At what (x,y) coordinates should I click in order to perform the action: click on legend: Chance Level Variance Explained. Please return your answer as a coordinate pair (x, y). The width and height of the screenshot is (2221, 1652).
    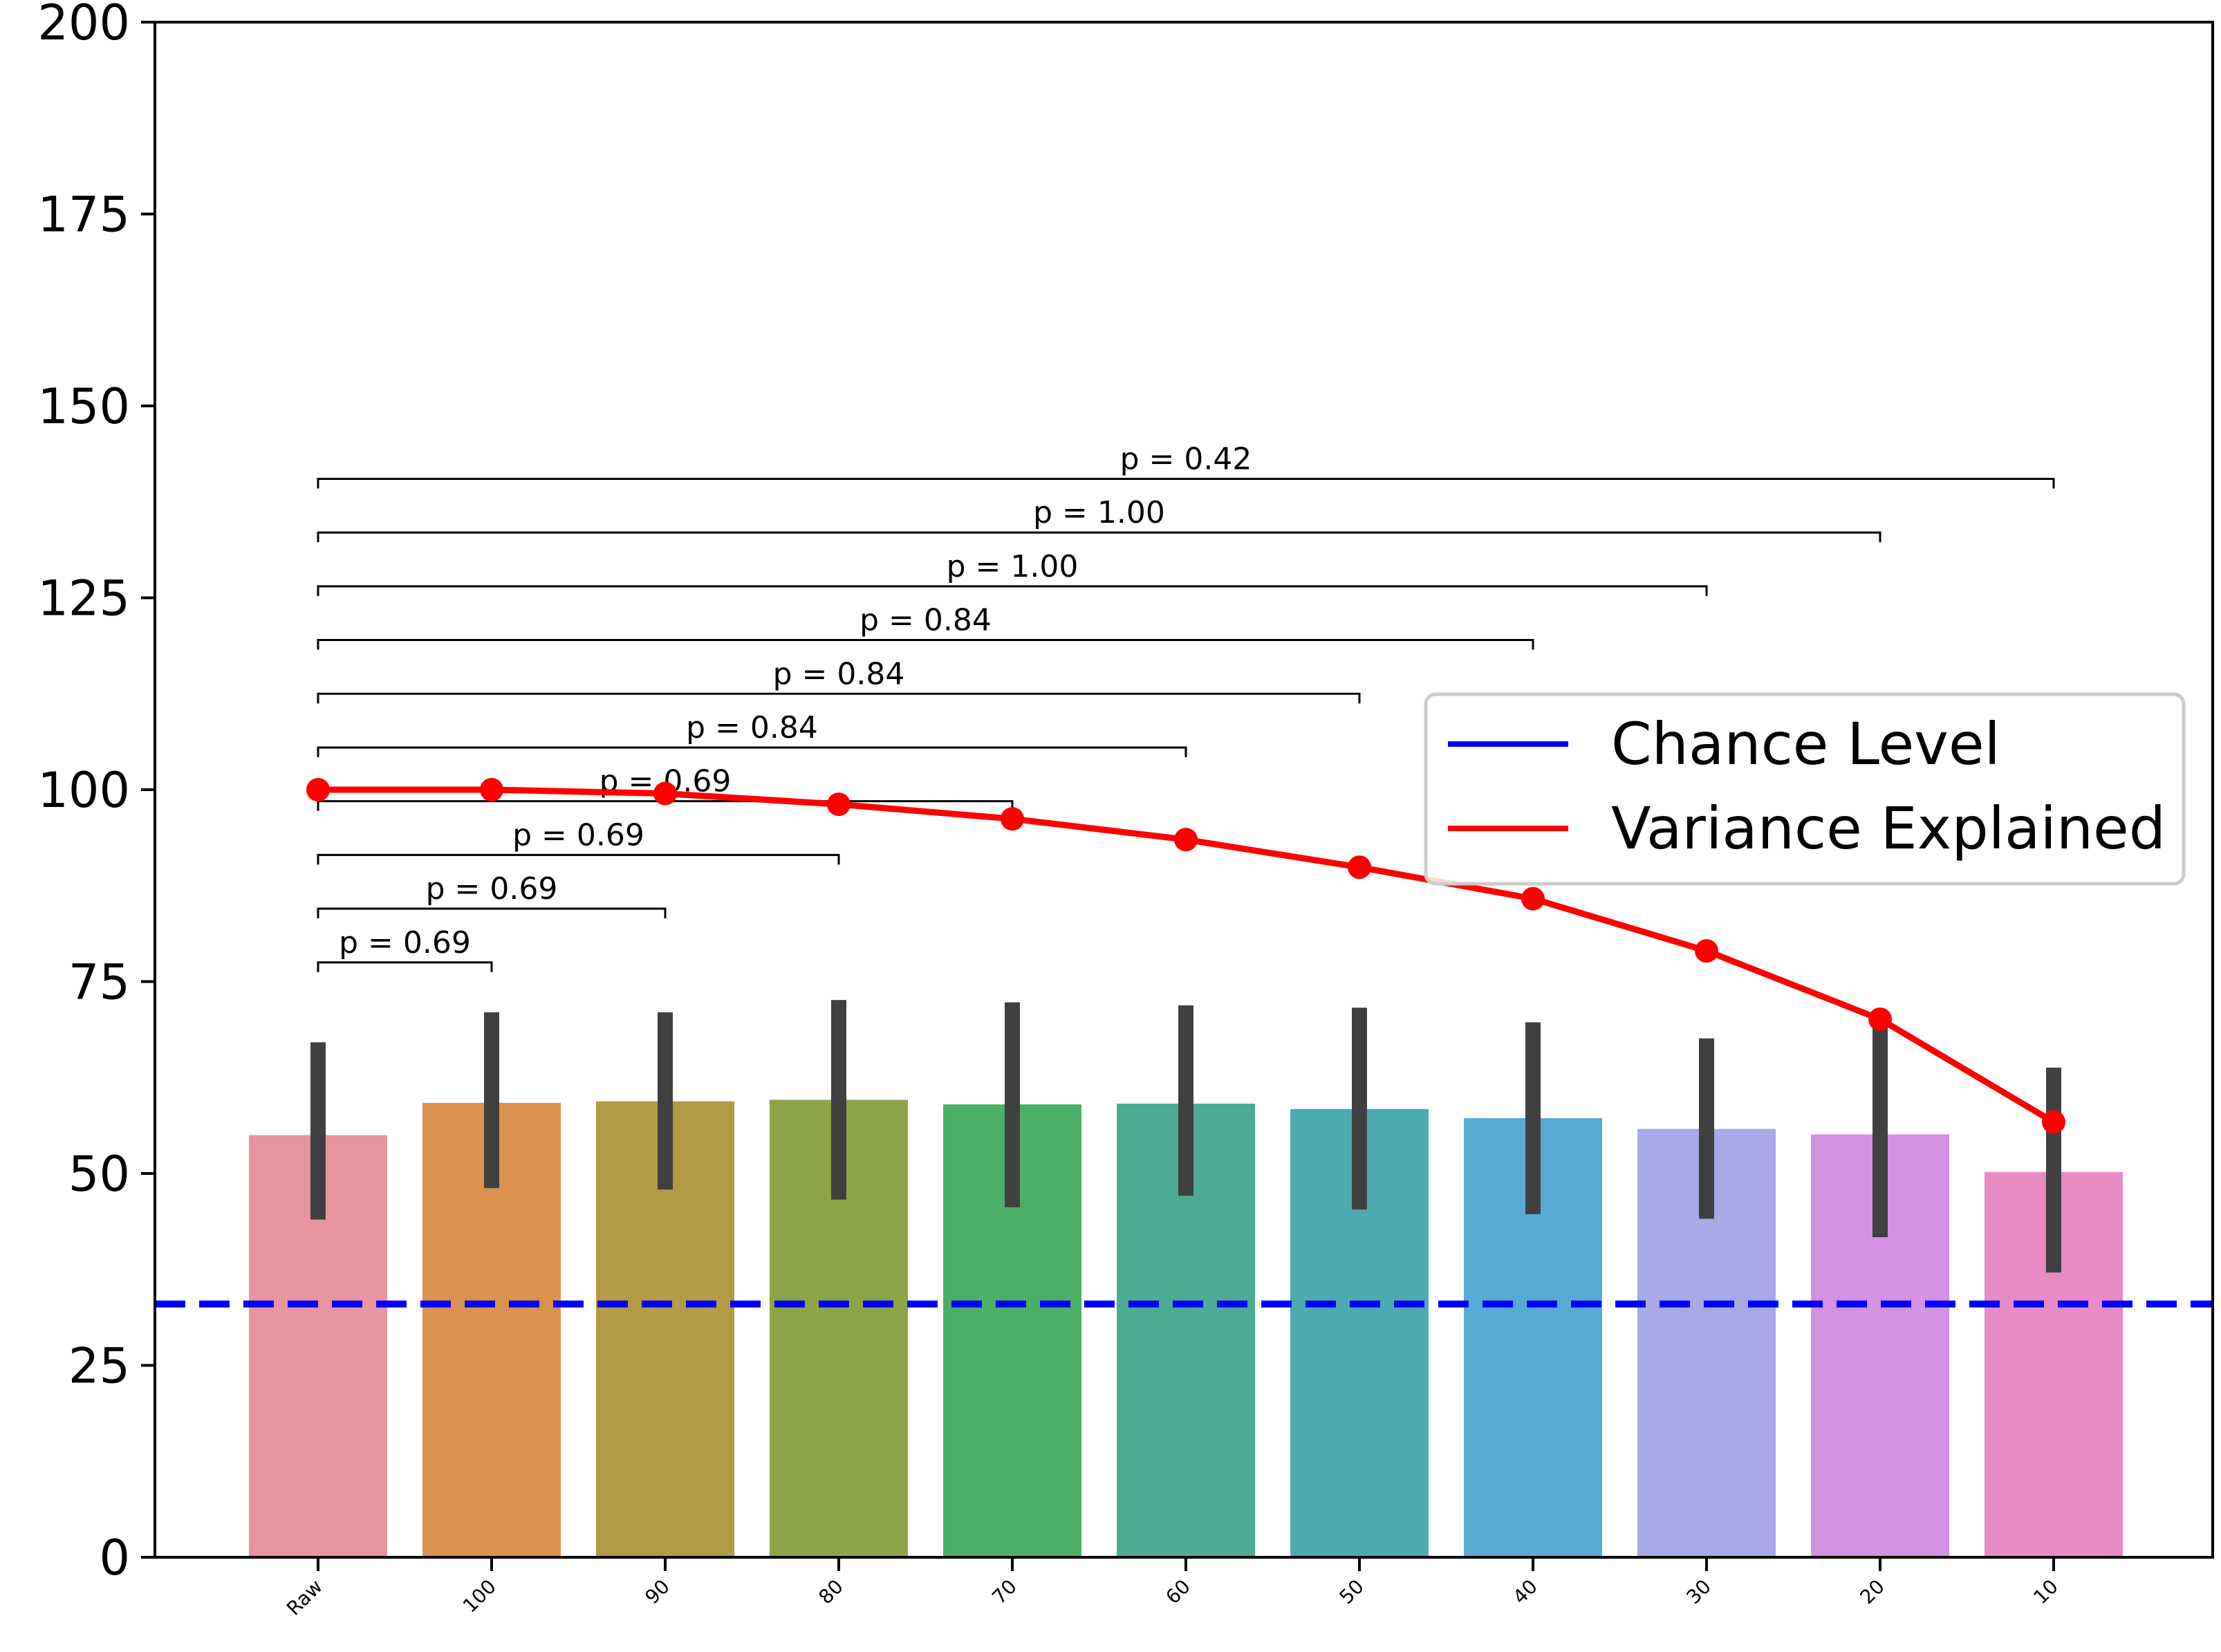
    Looking at the image, I should click on (1805, 789).